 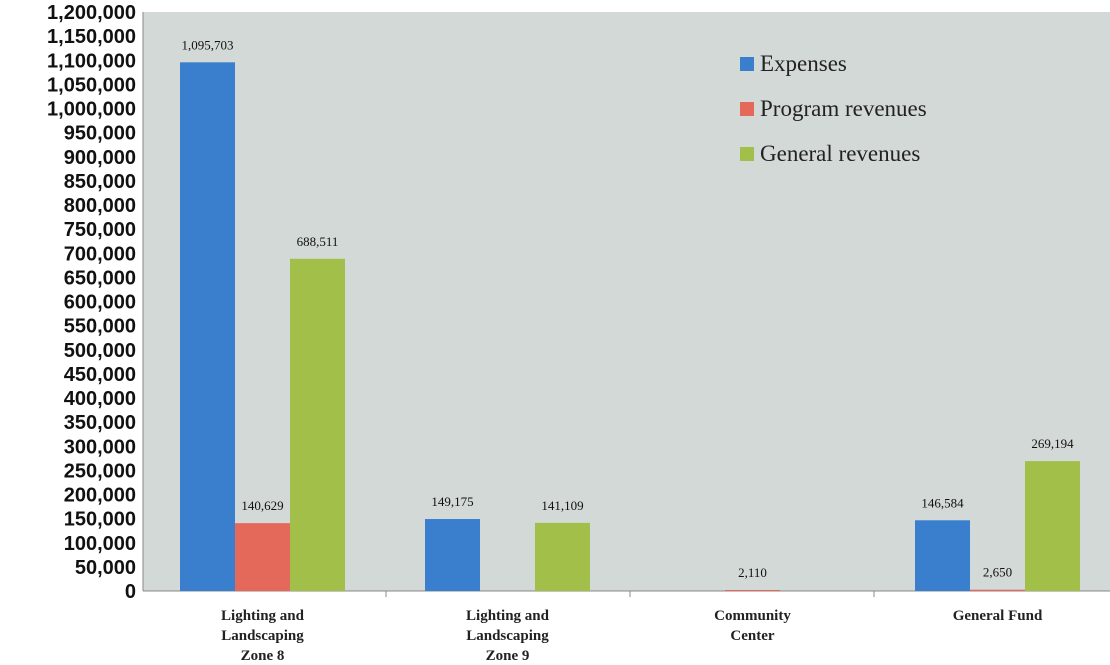 I want to click on y-tick-label: 700,000, so click(x=100, y=254).